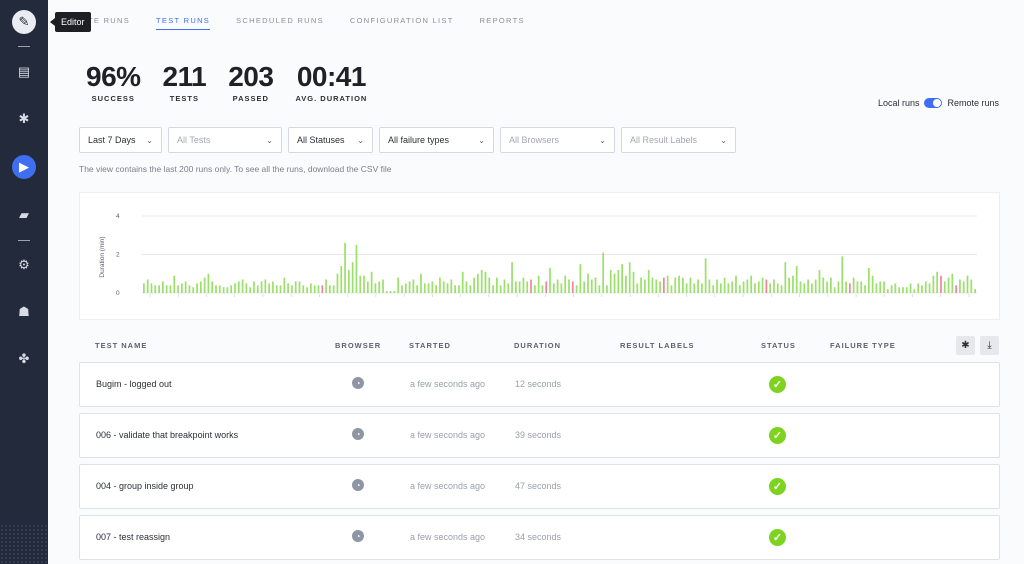 The width and height of the screenshot is (1024, 564). What do you see at coordinates (134, 384) in the screenshot?
I see `test-name: Bugim - logged out` at bounding box center [134, 384].